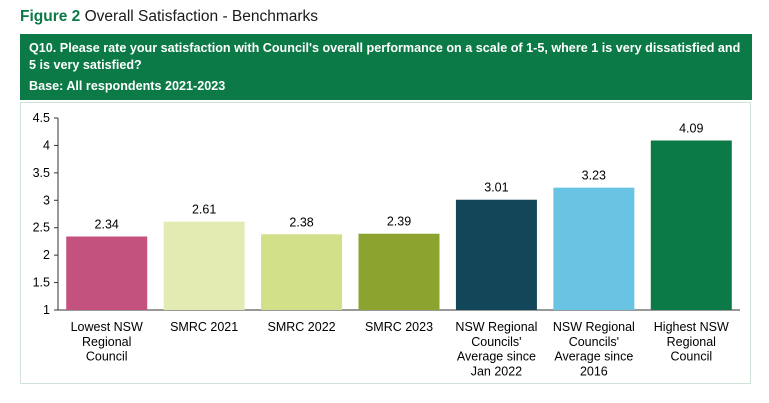 The image size is (769, 403). Describe the element at coordinates (691, 128) in the screenshot. I see `data-label: 4.09` at that location.